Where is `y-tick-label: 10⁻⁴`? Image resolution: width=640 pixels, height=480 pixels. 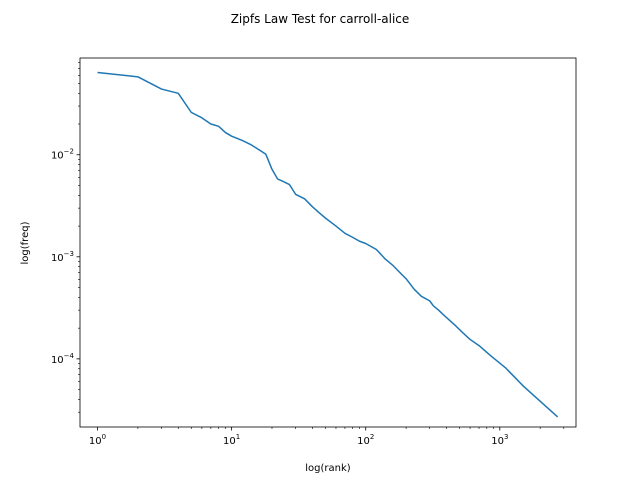
y-tick-label: 10⁻⁴ is located at coordinates (63, 359).